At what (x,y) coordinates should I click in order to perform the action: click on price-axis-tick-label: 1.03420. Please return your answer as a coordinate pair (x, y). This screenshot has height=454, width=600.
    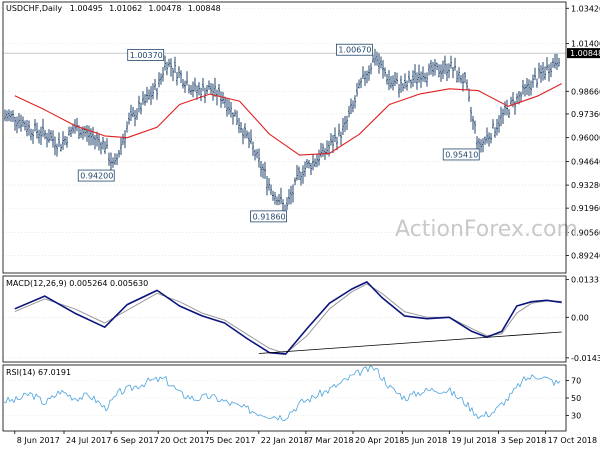
    Looking at the image, I should click on (585, 8).